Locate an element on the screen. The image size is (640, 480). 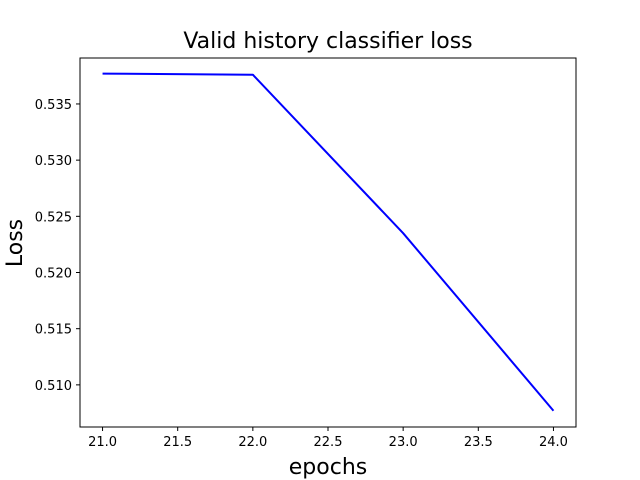
x-tick-label: 21.5 is located at coordinates (177, 442).